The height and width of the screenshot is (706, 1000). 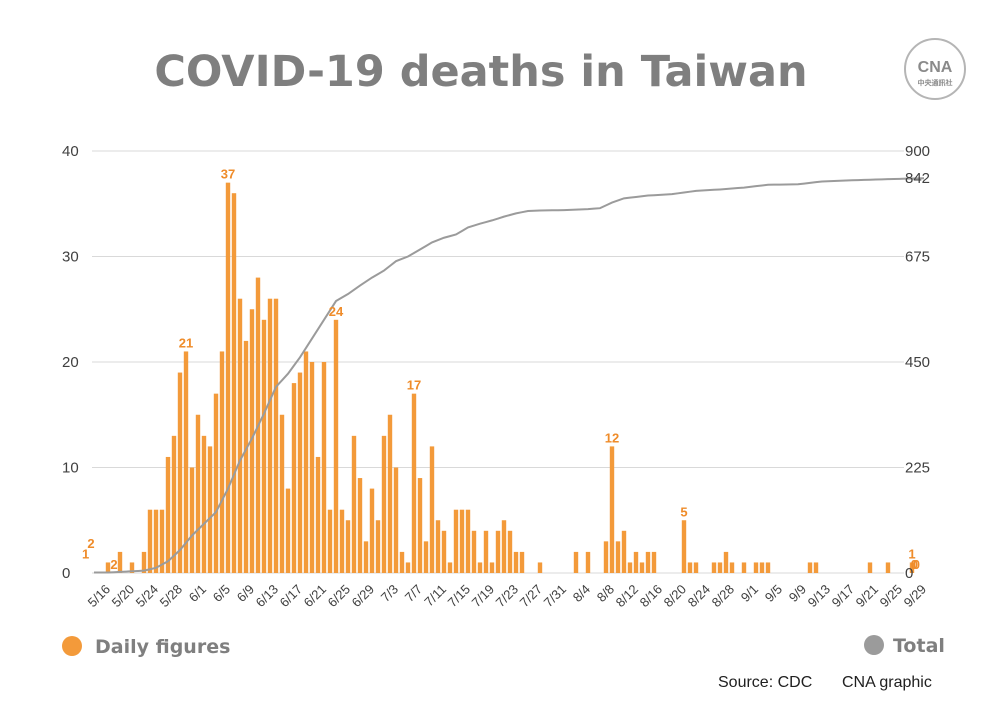 I want to click on legend-total-swatch, so click(x=874, y=645).